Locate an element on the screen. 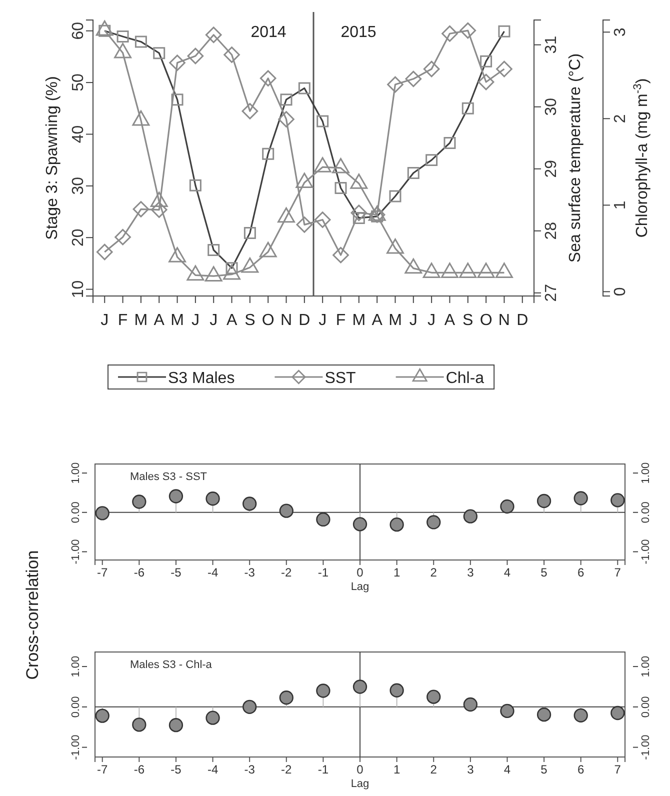 The image size is (670, 796). y2-tick-label: 31 is located at coordinates (551, 45).